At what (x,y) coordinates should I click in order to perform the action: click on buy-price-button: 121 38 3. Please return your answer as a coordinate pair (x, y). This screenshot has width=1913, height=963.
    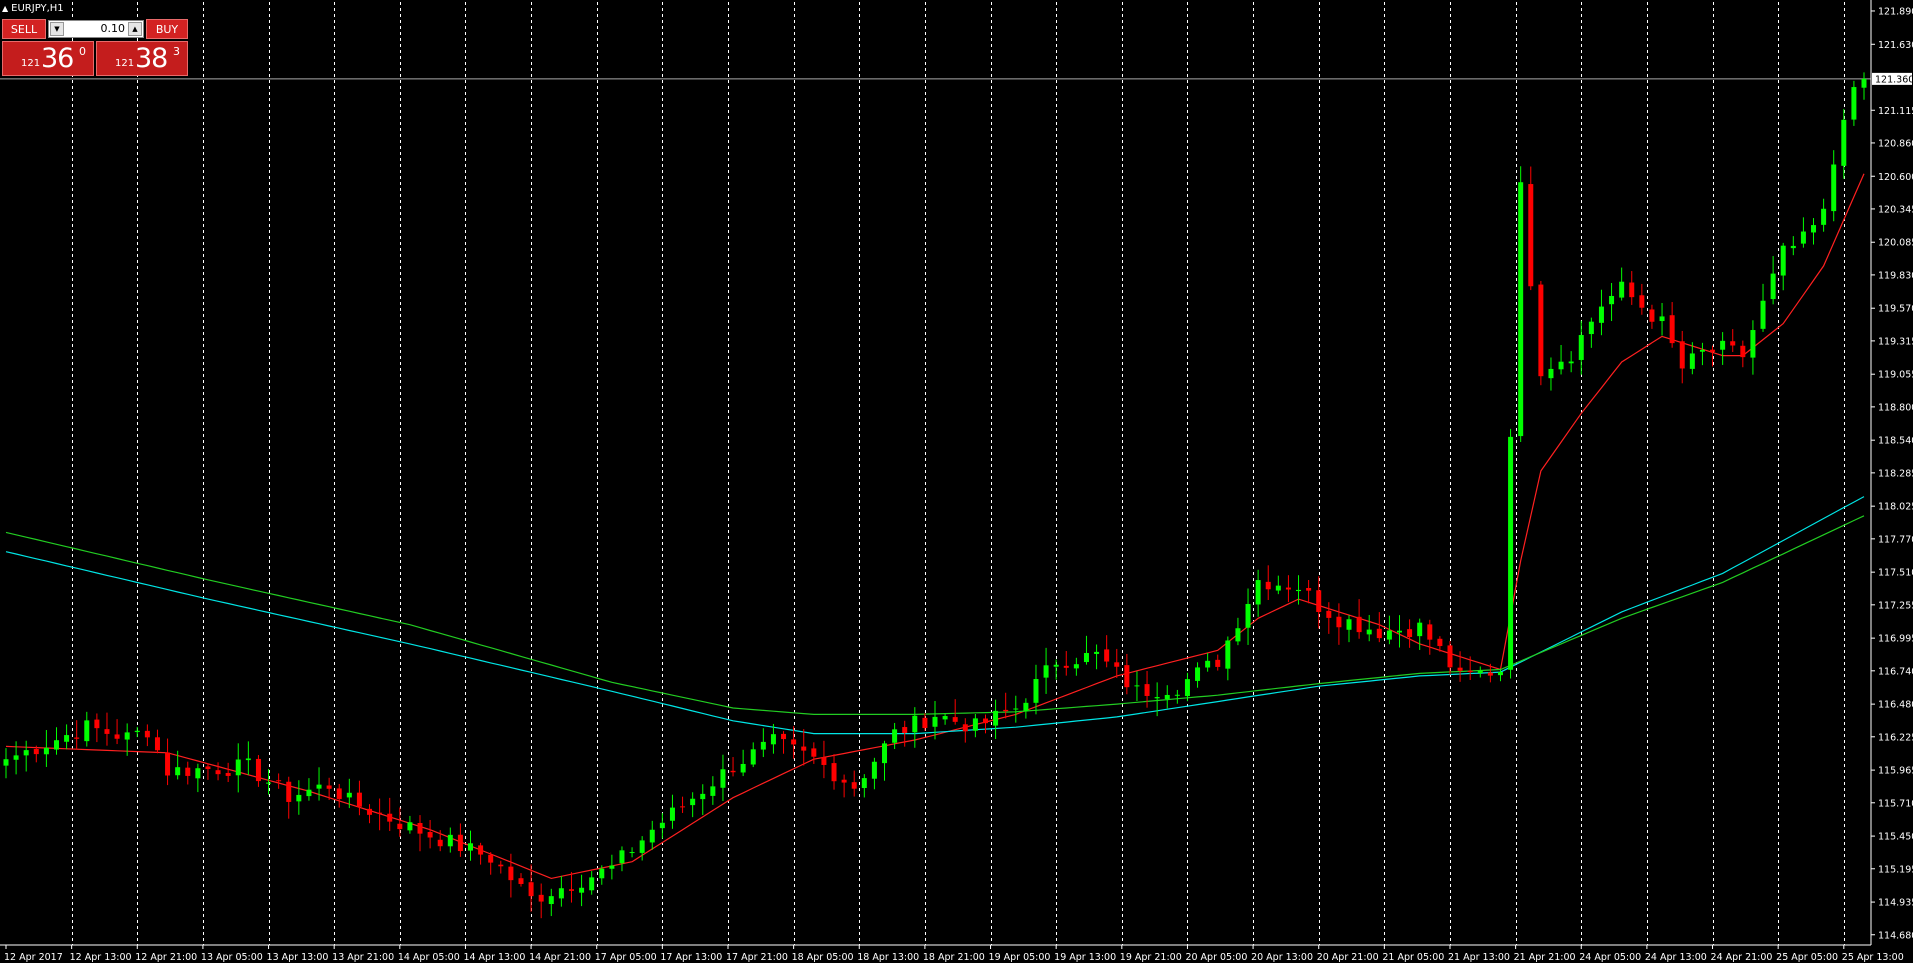
    Looking at the image, I should click on (142, 58).